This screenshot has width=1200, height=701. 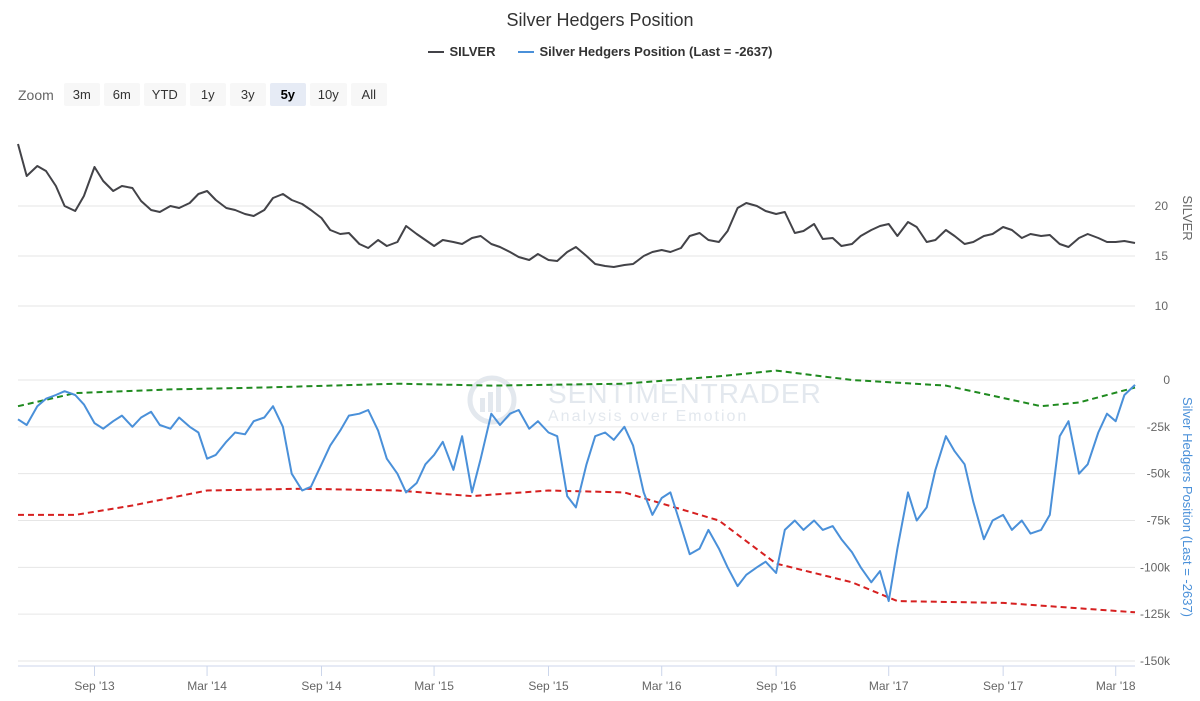 What do you see at coordinates (121, 94) in the screenshot?
I see `zoom-button-6m: 6m` at bounding box center [121, 94].